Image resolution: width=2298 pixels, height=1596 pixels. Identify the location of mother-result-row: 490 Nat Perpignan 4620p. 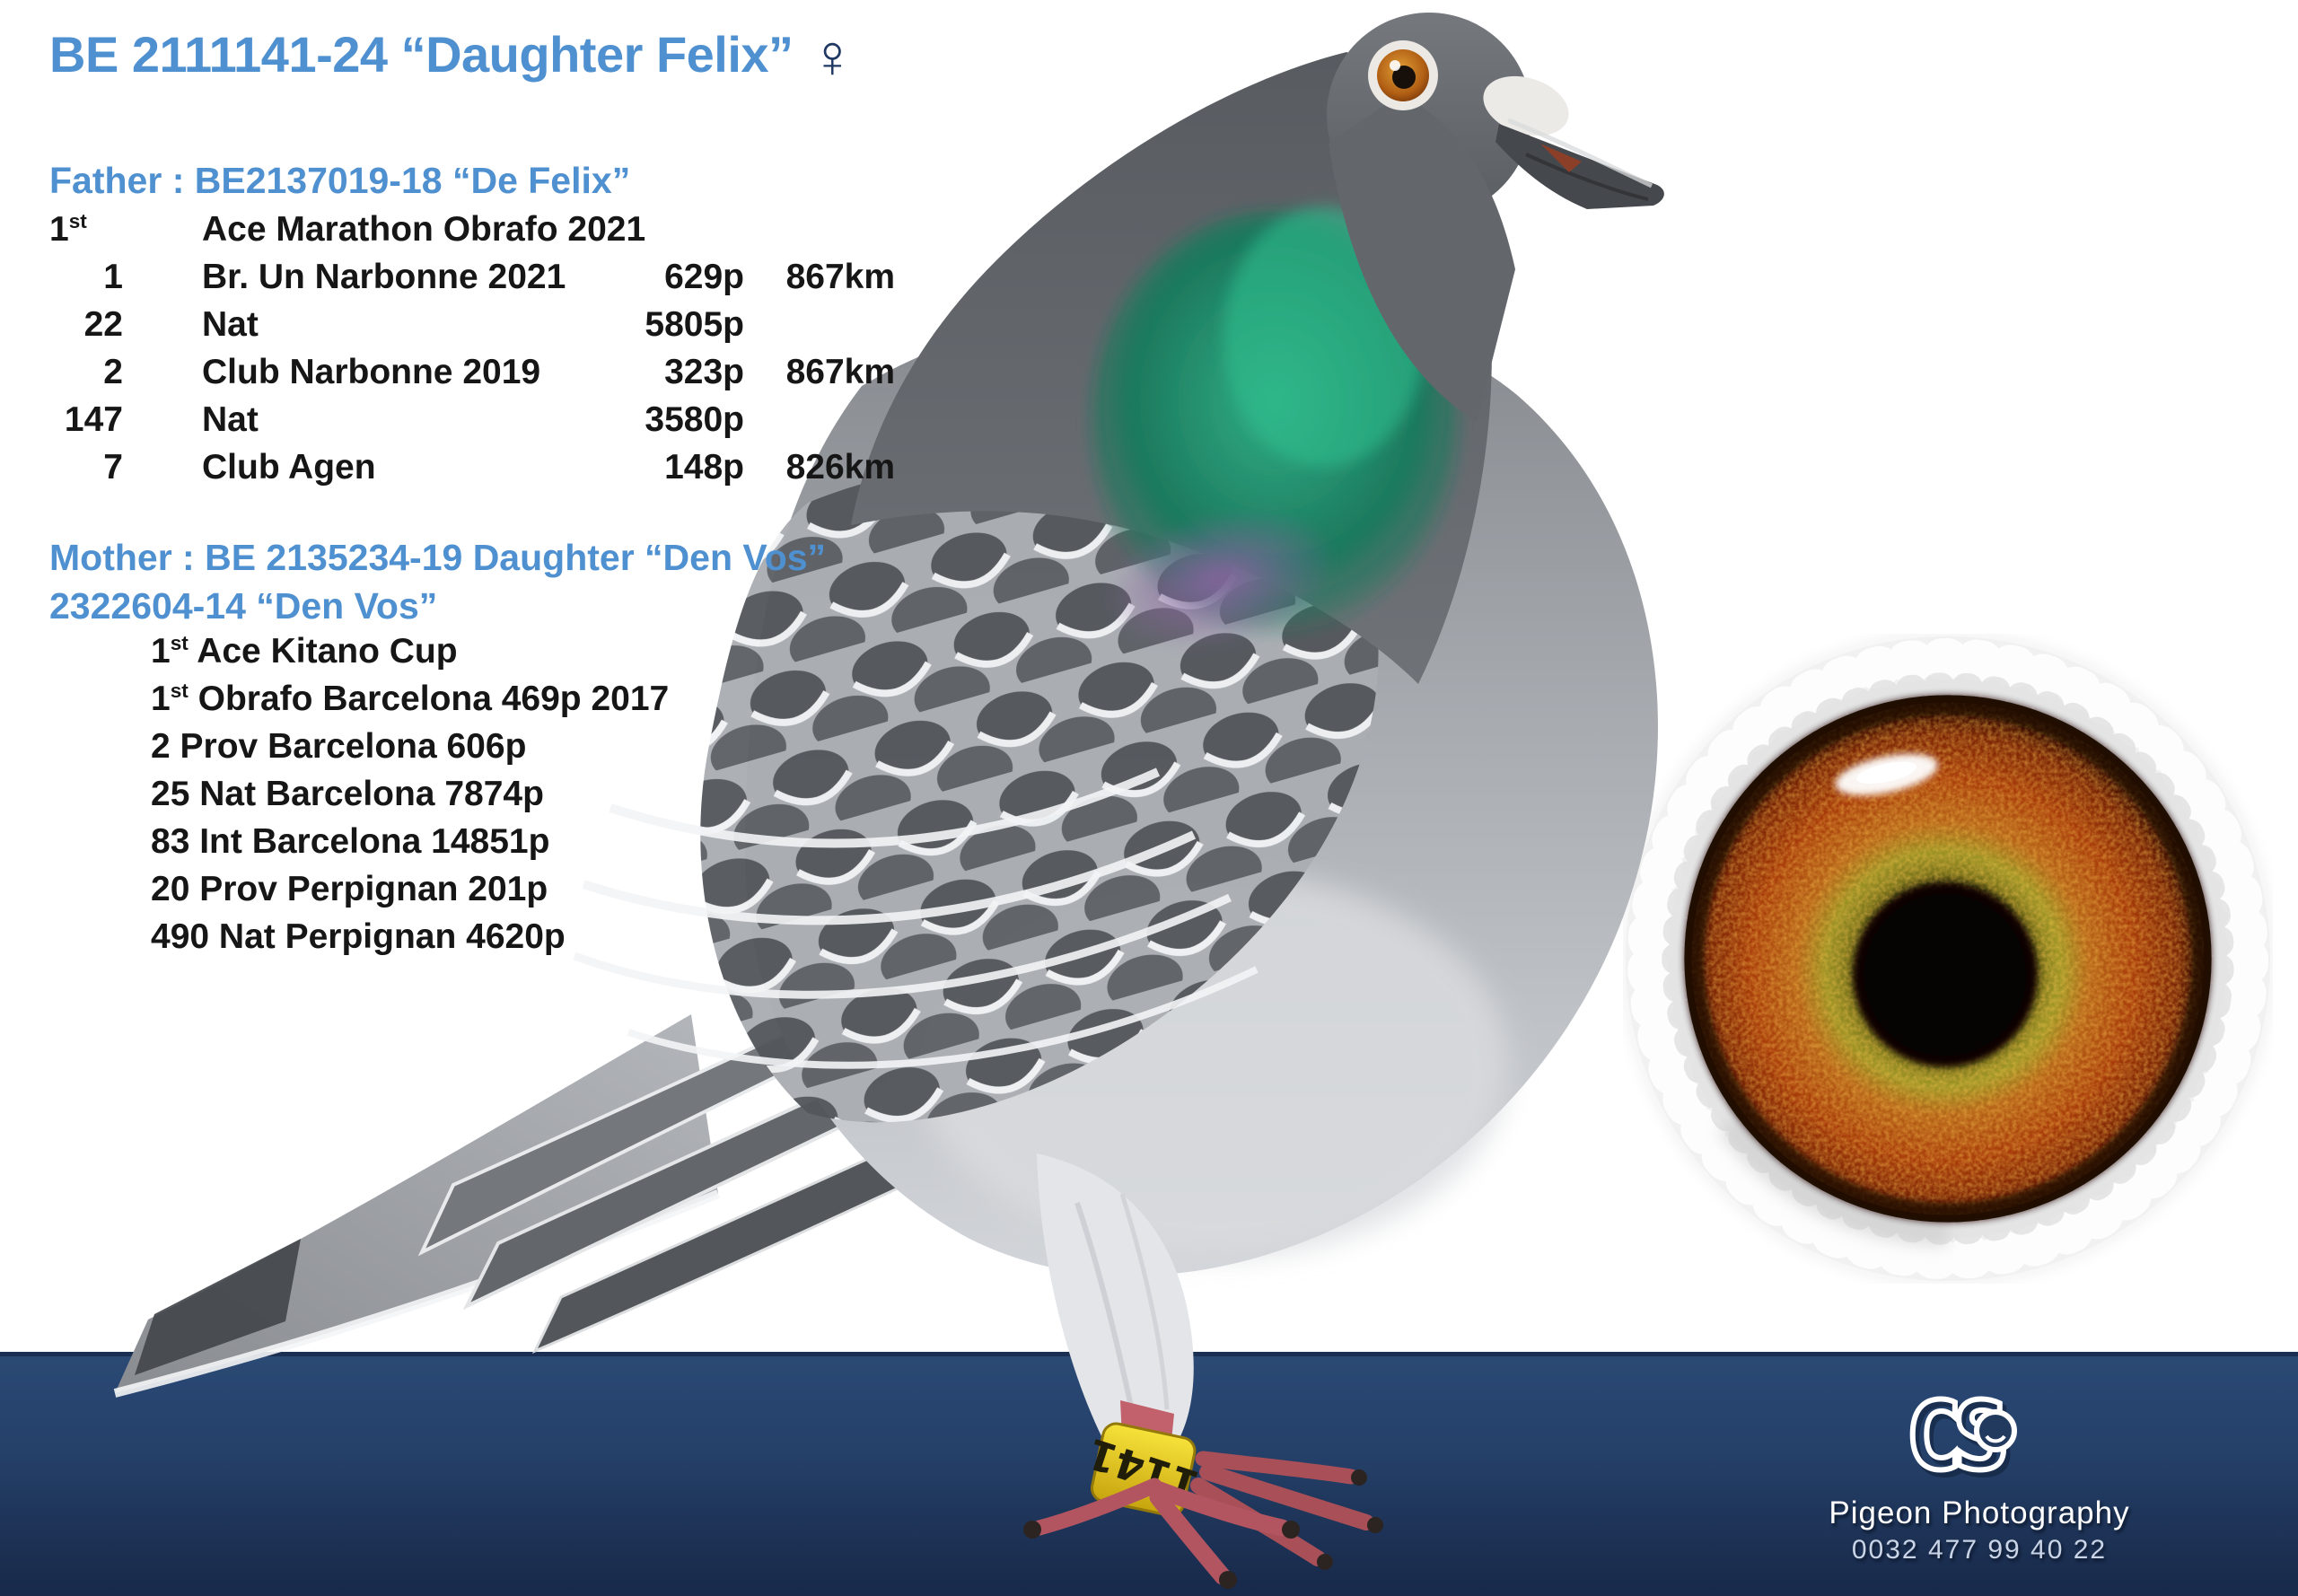
(410, 941).